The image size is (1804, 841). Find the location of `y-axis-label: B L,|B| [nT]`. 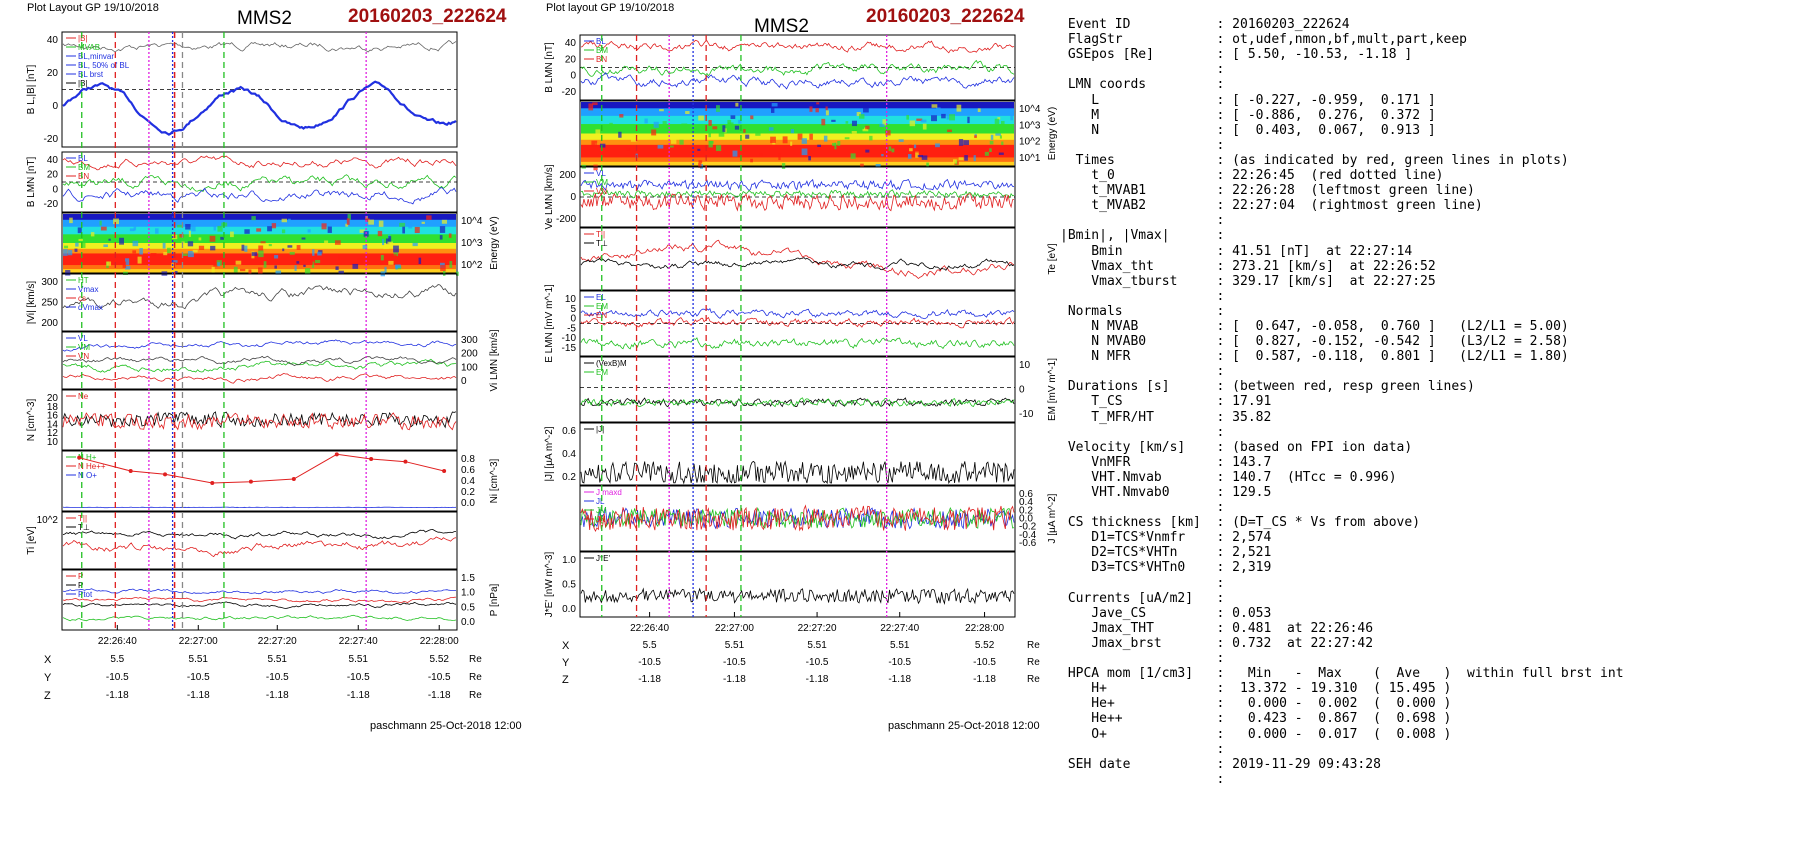

y-axis-label: B L,|B| [nT] is located at coordinates (31, 89).